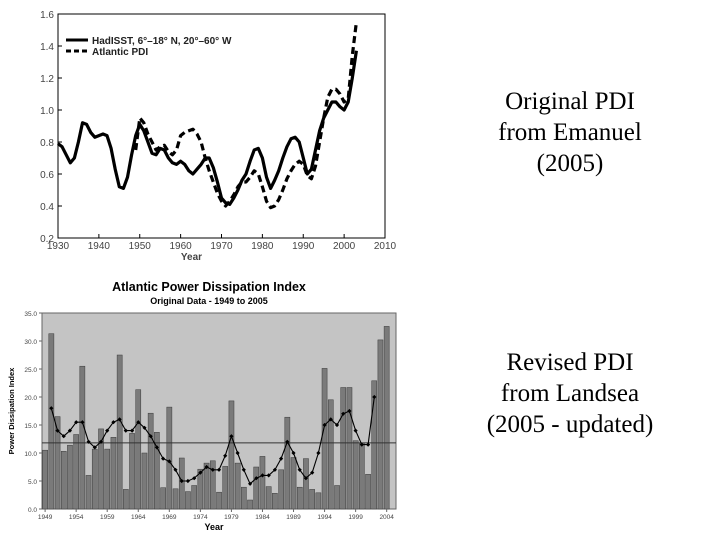  Describe the element at coordinates (169, 517) in the screenshot. I see `x-tick-label: 1969` at that location.